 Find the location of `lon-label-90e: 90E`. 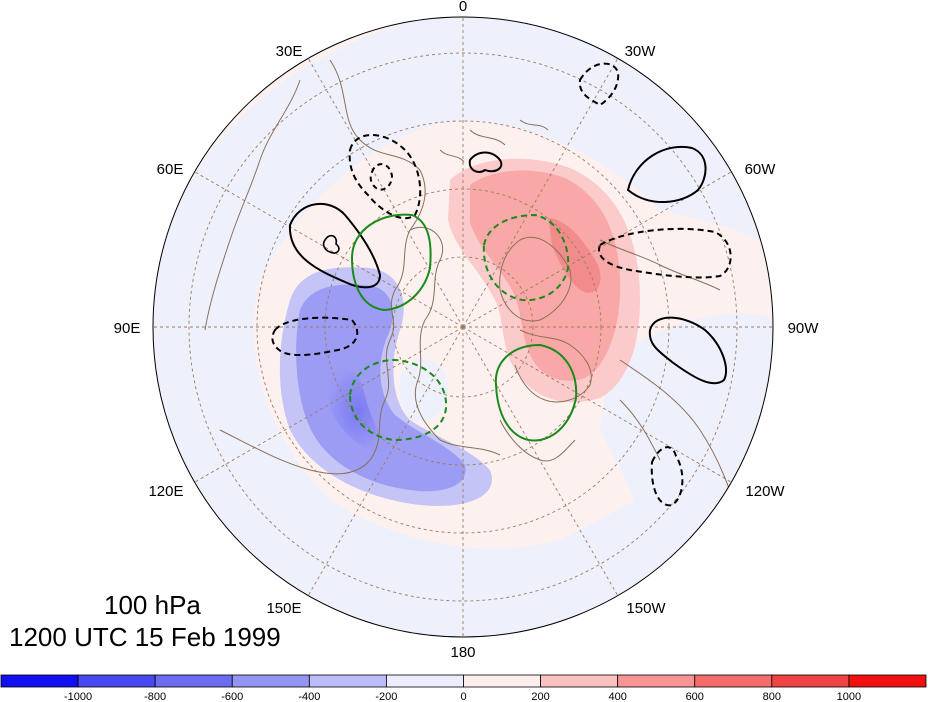

lon-label-90e: 90E is located at coordinates (127, 328).